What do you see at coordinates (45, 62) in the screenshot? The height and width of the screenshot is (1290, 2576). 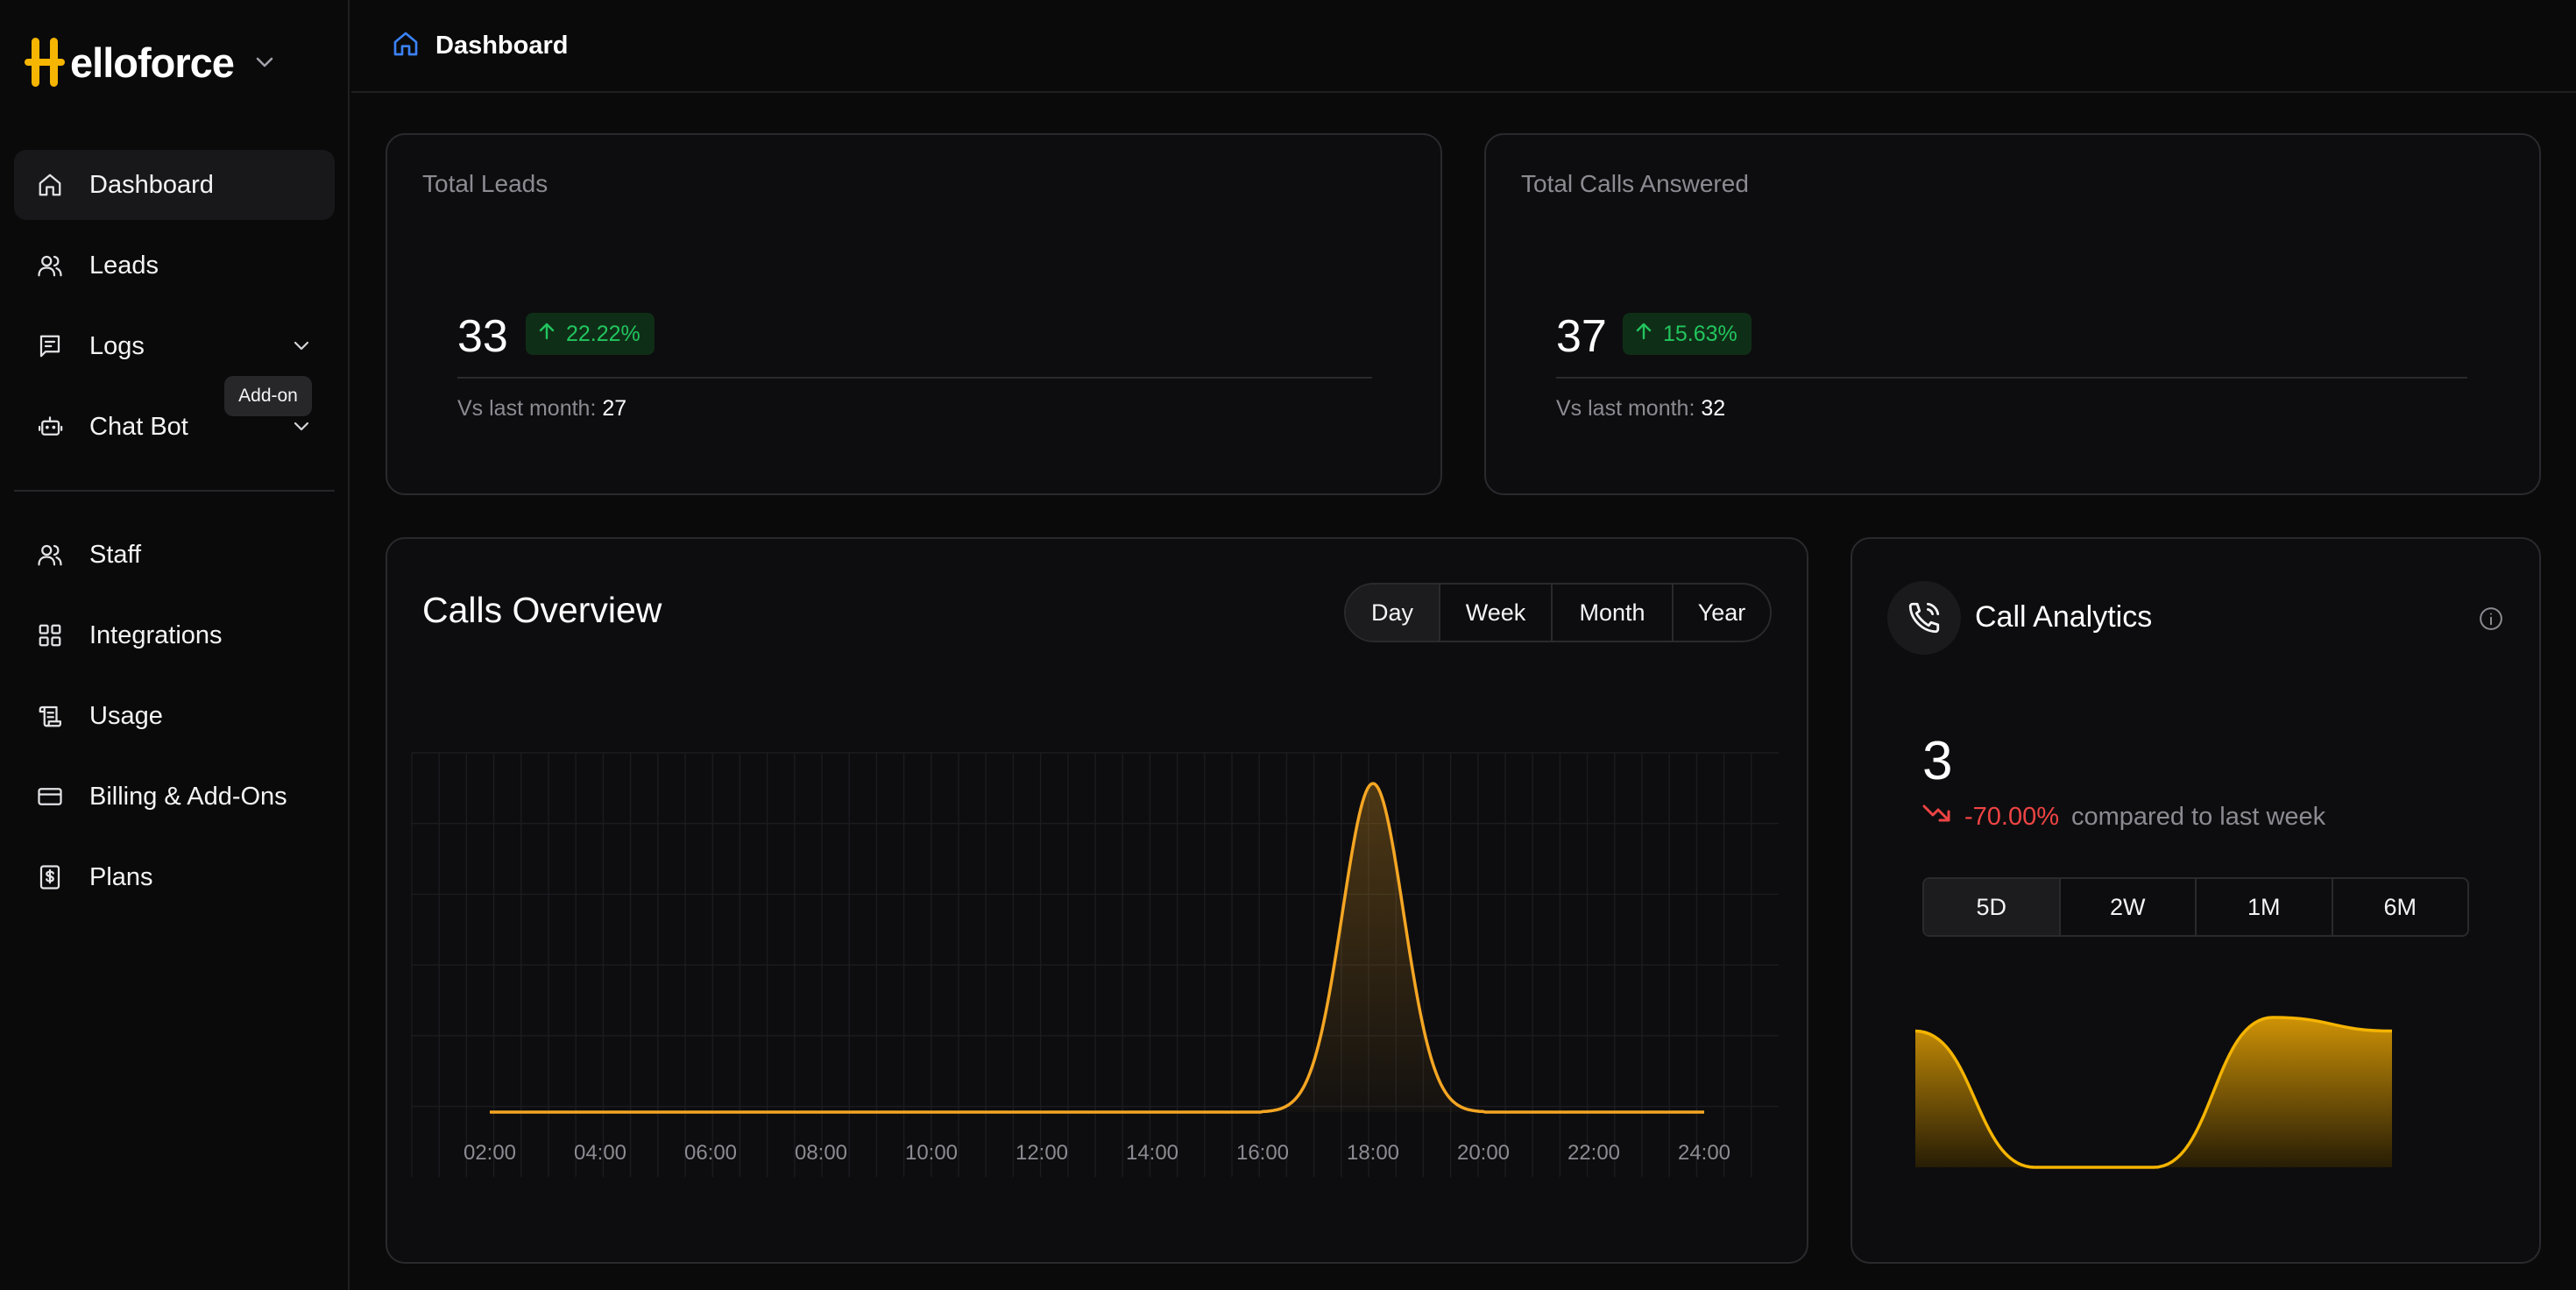 I see `helloforce-logo` at bounding box center [45, 62].